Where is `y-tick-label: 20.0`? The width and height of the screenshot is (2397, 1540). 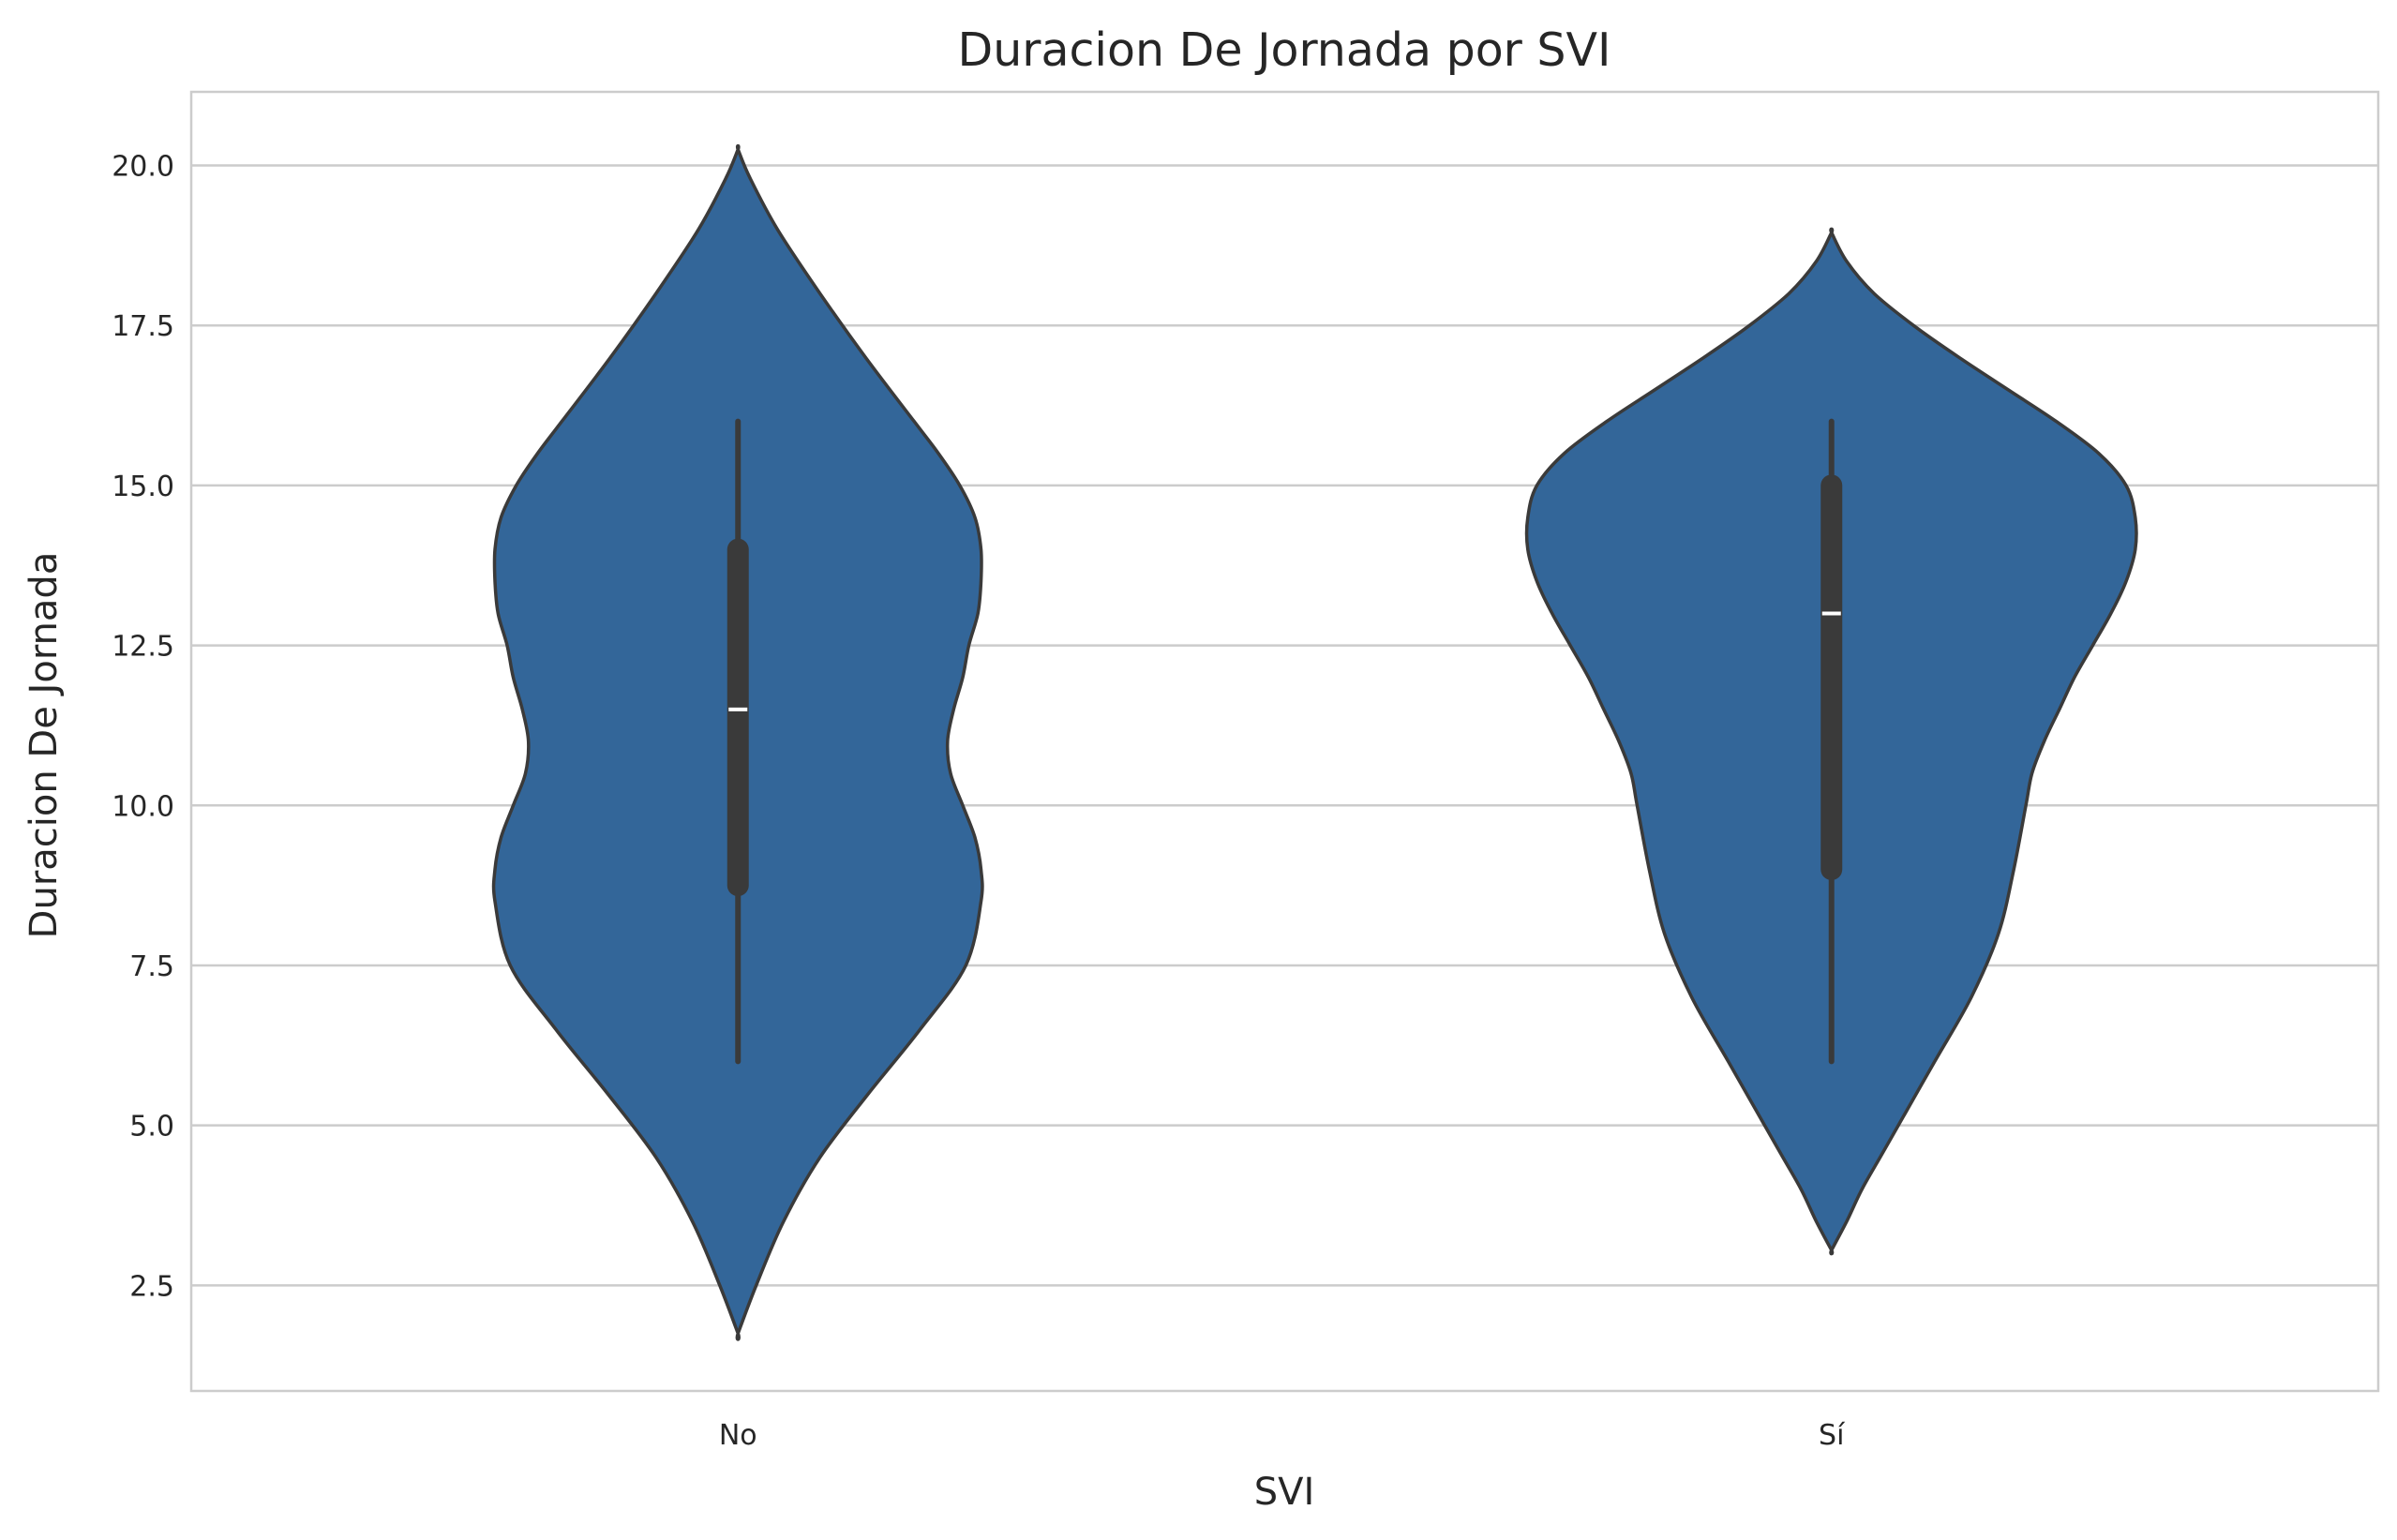 y-tick-label: 20.0 is located at coordinates (143, 167).